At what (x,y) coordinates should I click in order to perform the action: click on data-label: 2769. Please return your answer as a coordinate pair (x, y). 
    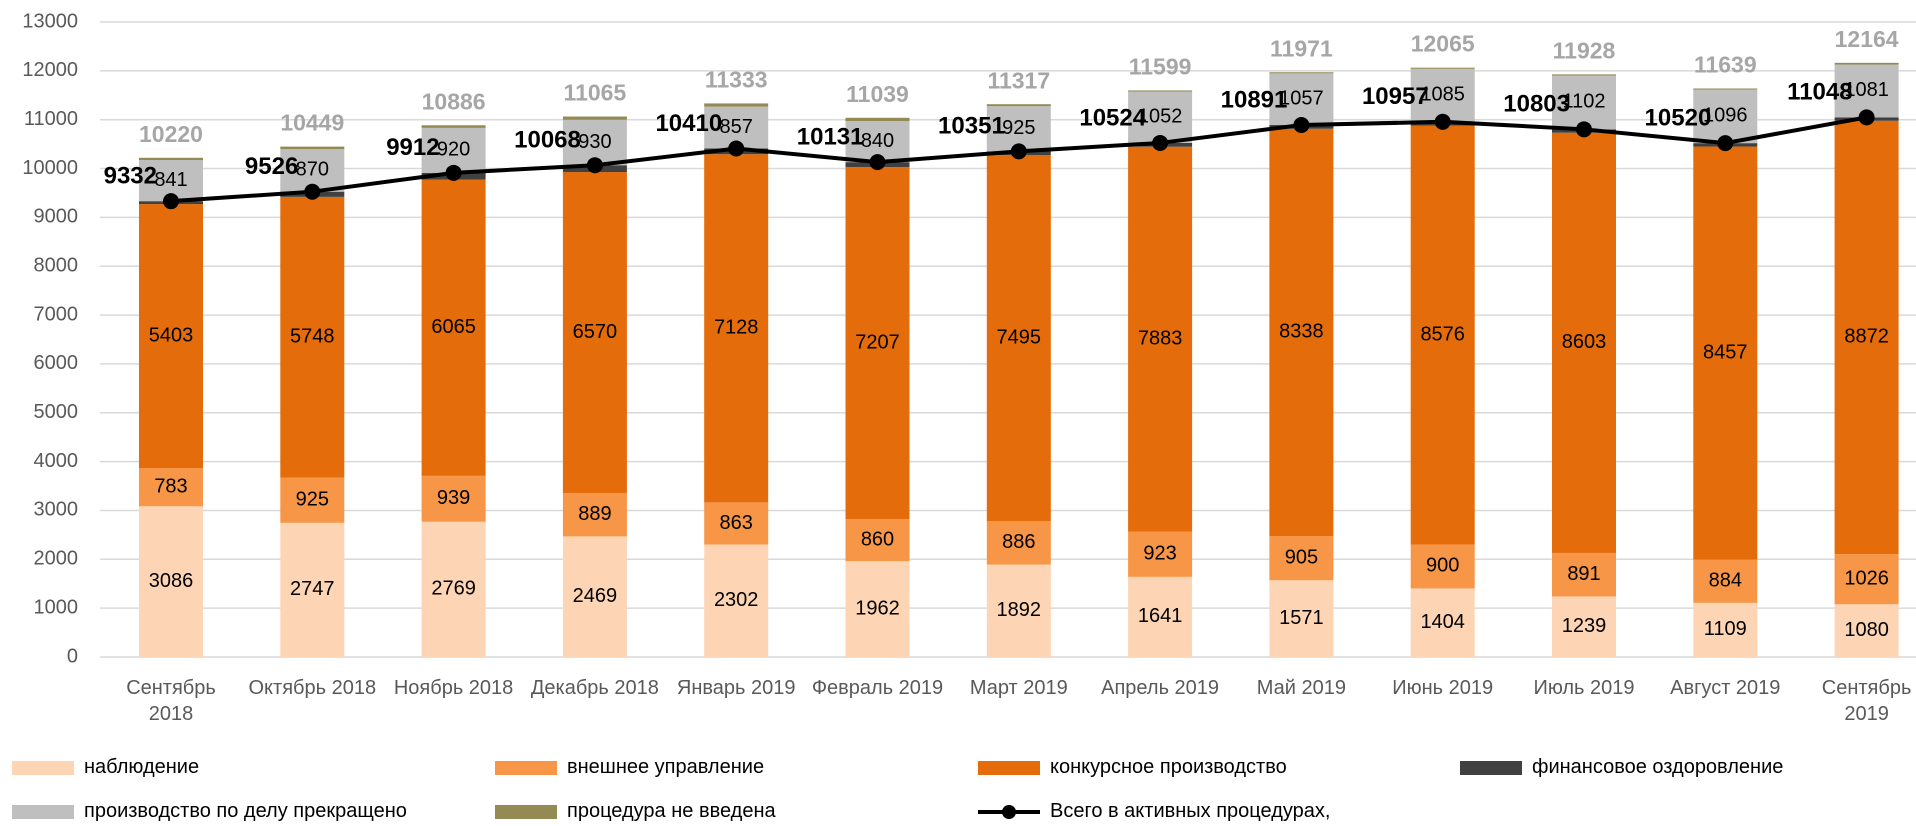
    Looking at the image, I should click on (453, 589).